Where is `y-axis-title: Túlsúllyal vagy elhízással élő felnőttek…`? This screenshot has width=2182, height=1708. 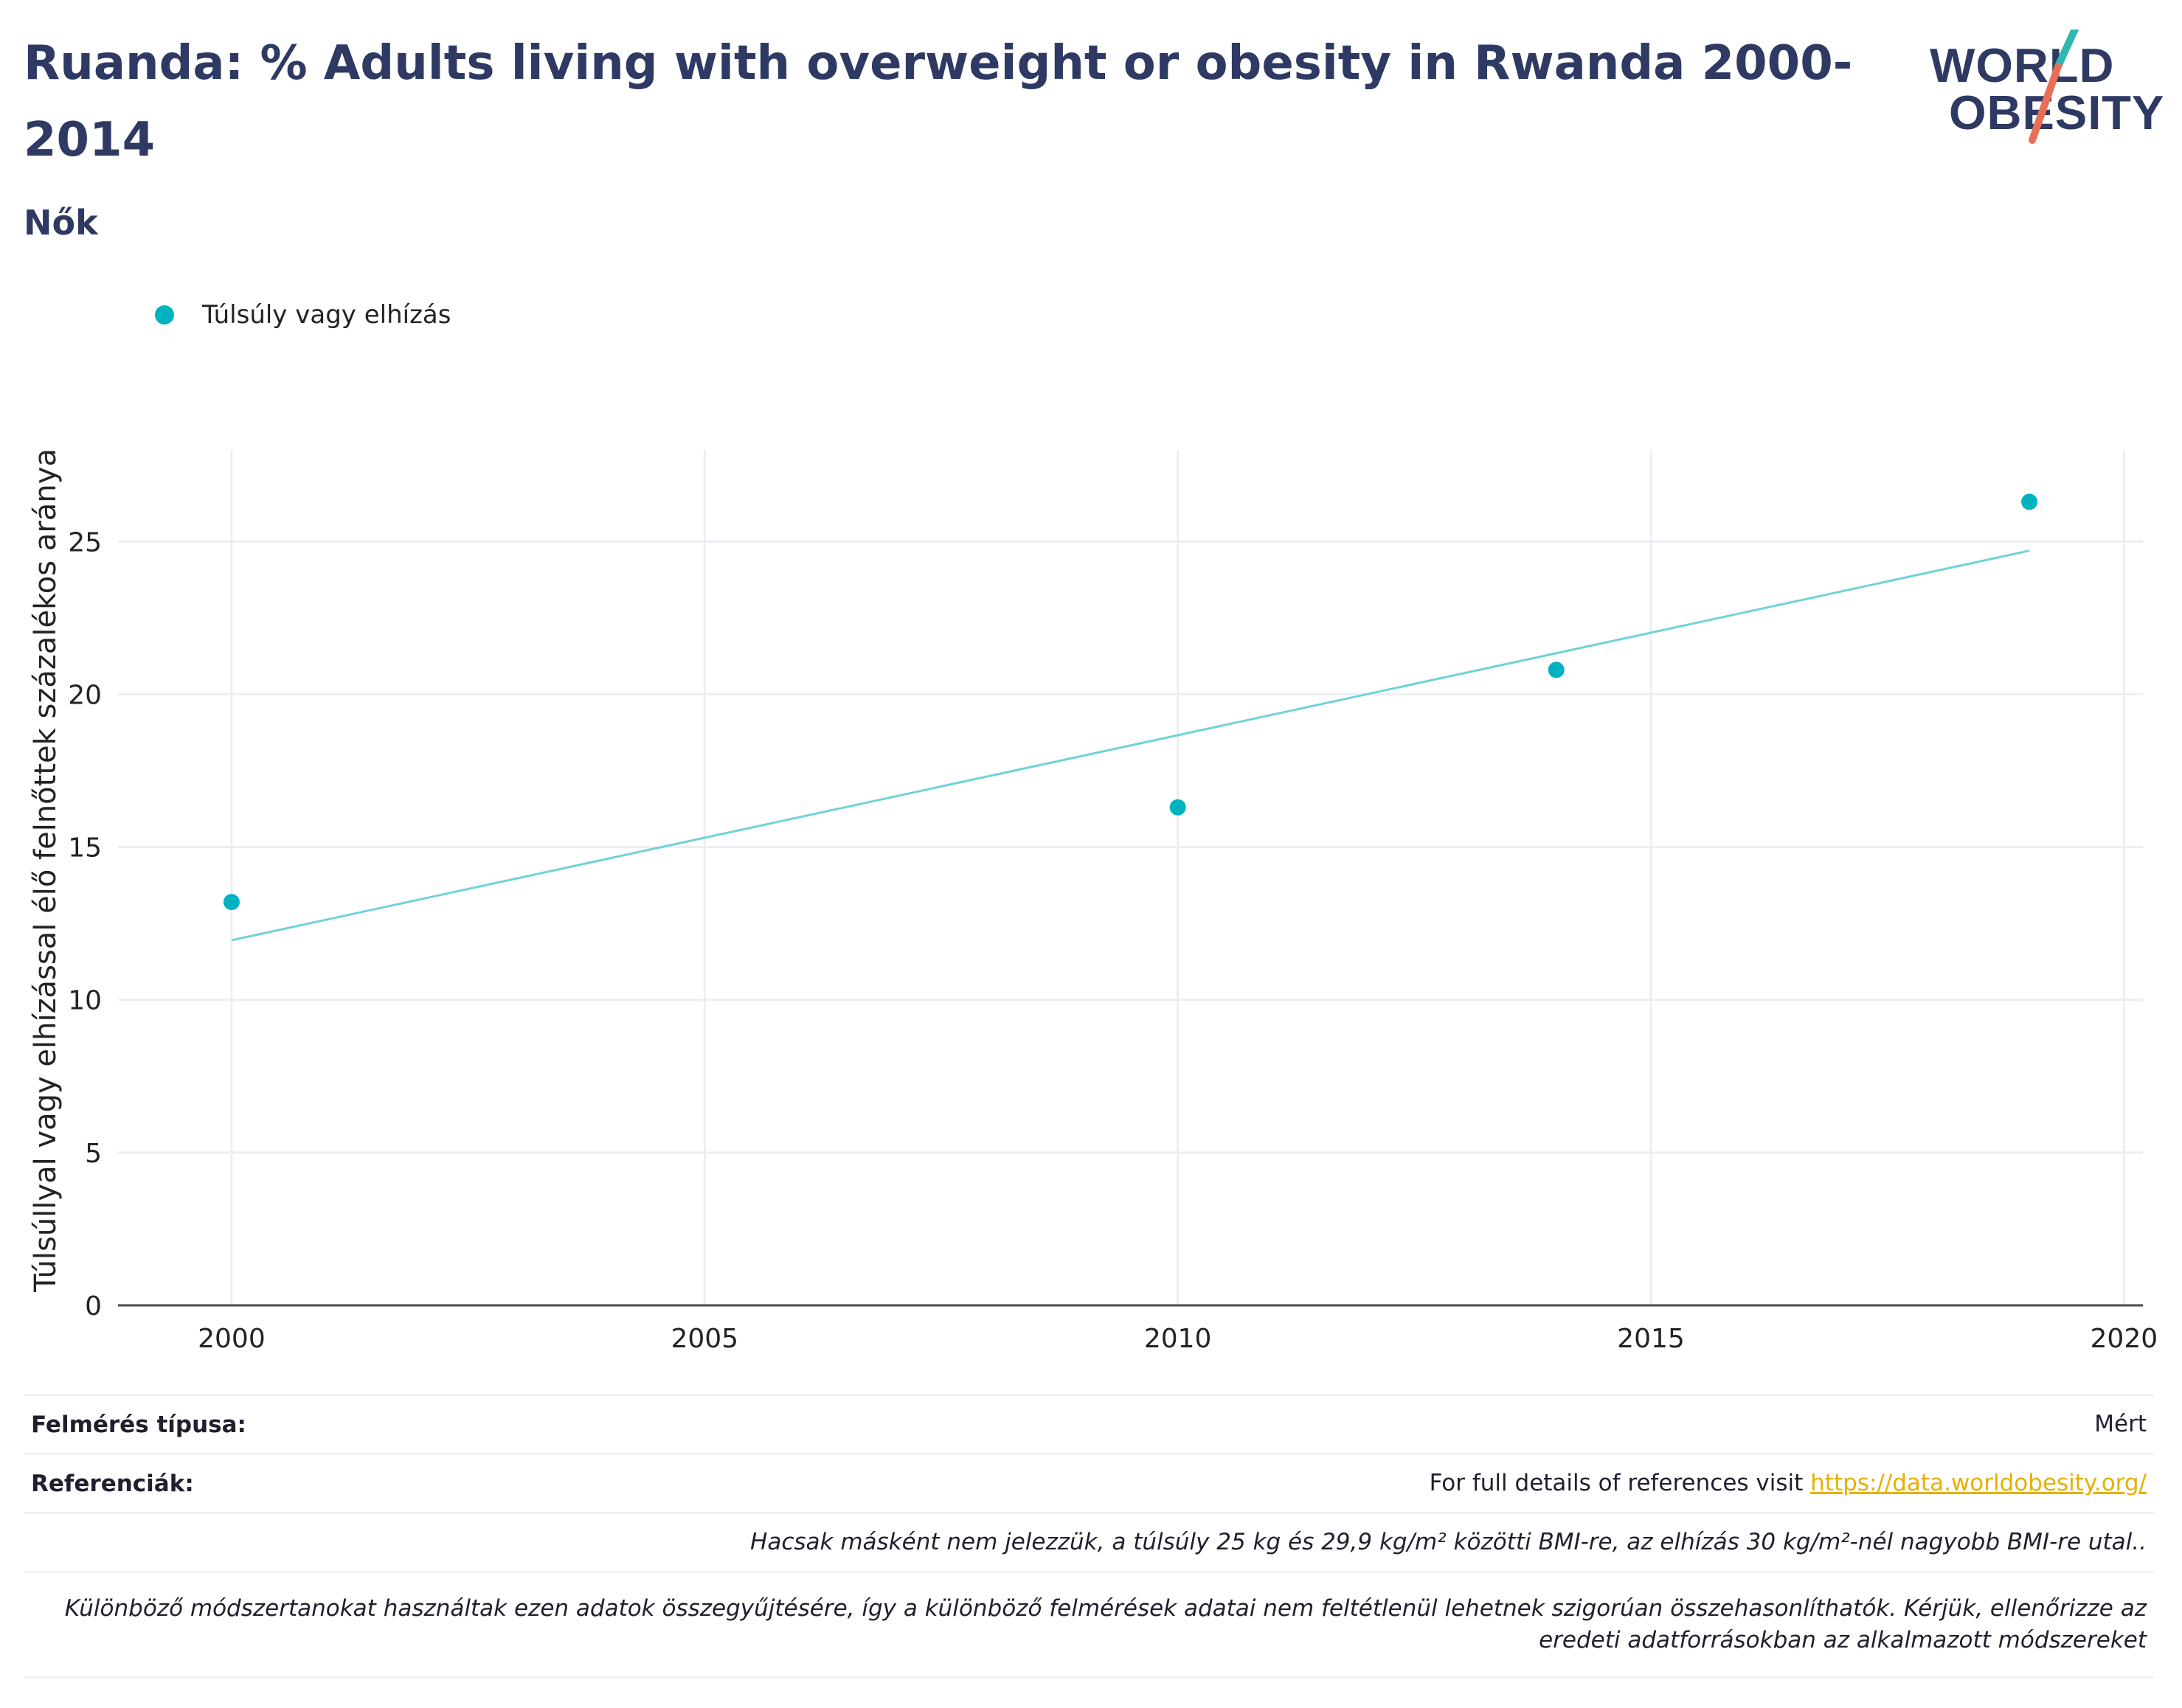 y-axis-title: Túlsúllyal vagy elhízással élő felnőttek… is located at coordinates (46, 870).